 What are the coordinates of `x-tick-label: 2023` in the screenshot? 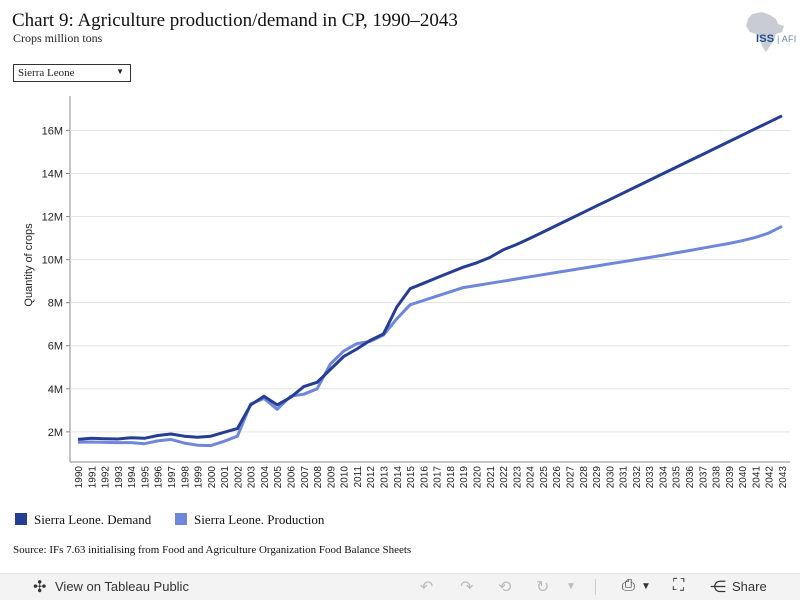 It's located at (517, 477).